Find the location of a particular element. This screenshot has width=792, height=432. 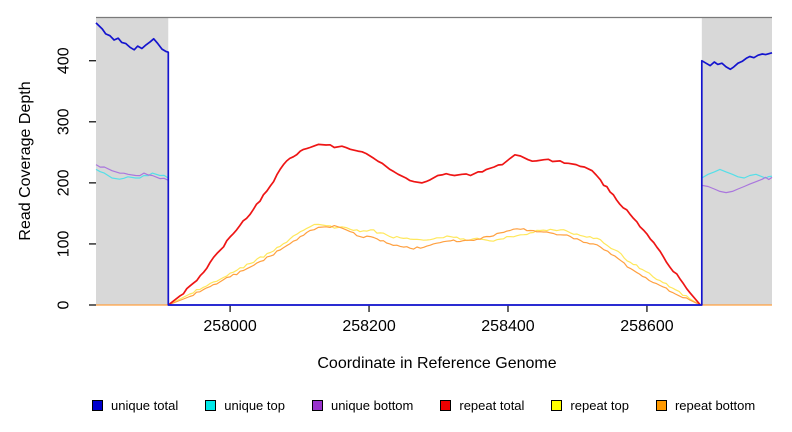

x-tick-label: 258600 is located at coordinates (646, 326).